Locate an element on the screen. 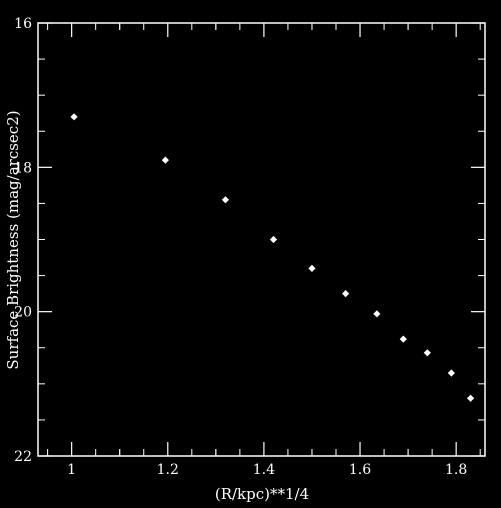 The image size is (501, 508). x-tick-label: 1.2 is located at coordinates (168, 470).